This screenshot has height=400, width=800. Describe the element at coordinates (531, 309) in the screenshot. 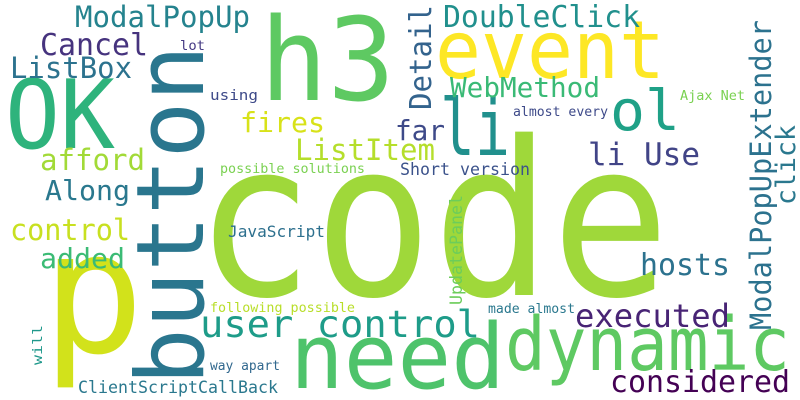

I see `word: made almost` at that location.